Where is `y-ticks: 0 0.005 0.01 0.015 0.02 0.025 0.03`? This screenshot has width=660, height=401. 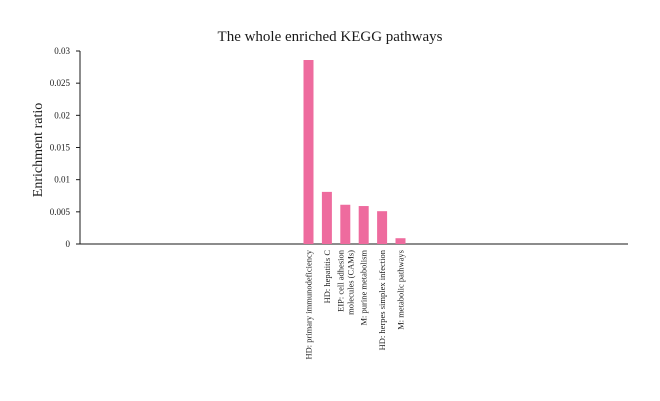
y-ticks: 0 0.005 0.01 0.015 0.02 0.025 0.03 is located at coordinates (65, 147).